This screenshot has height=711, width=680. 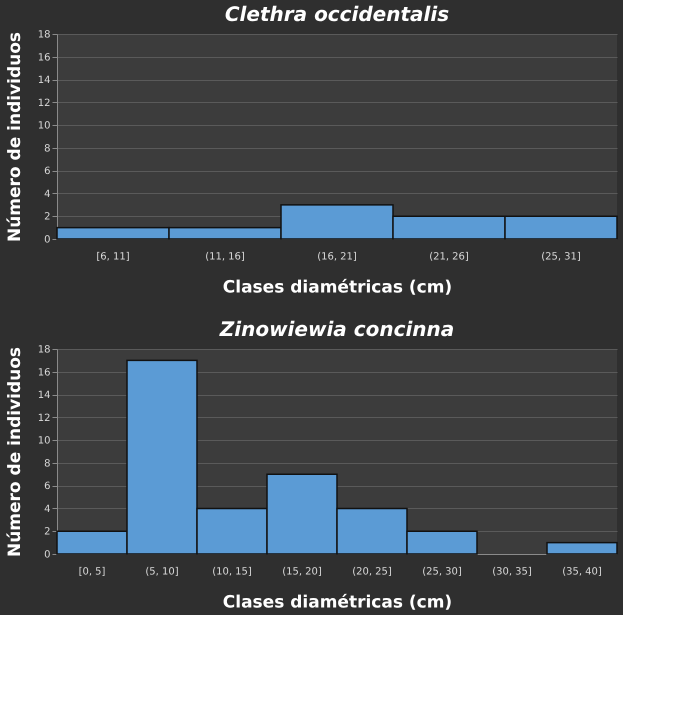 I want to click on x-tick-label: (16, 21], so click(x=337, y=257).